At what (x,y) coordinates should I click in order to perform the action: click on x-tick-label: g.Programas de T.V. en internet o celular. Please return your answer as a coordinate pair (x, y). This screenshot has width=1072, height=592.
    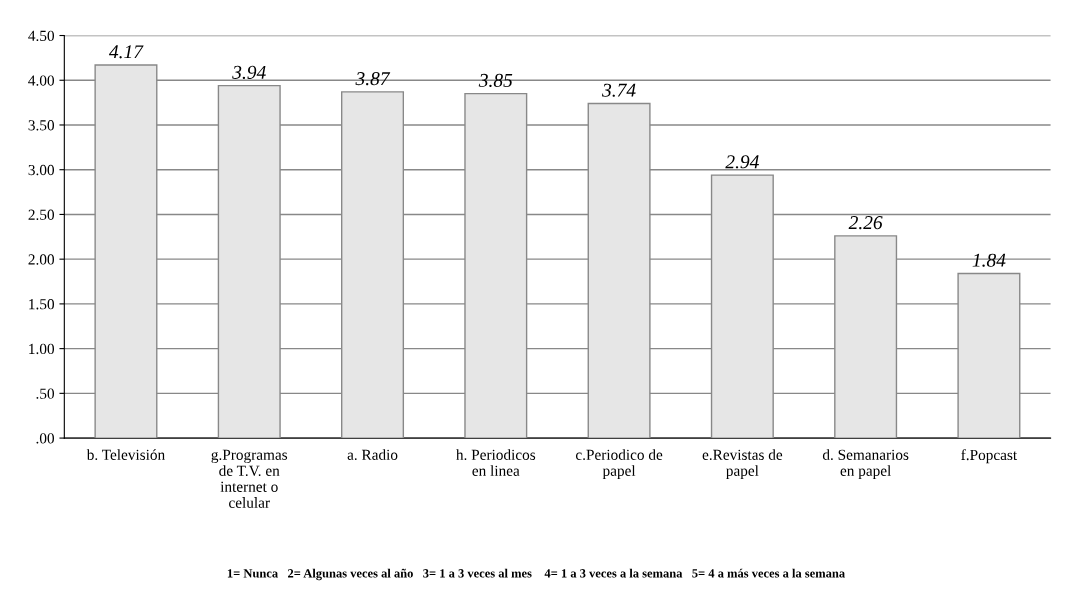
    Looking at the image, I should click on (249, 478).